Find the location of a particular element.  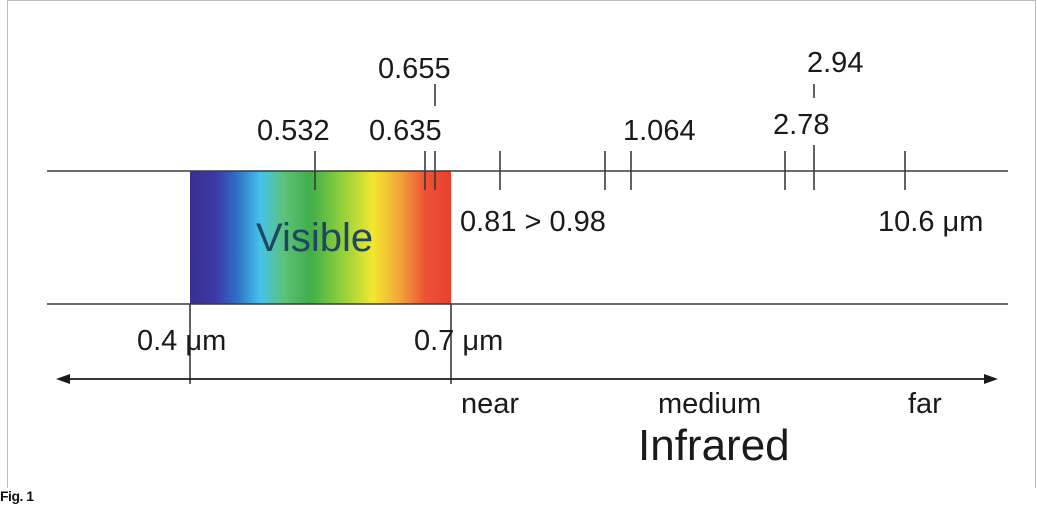

arrow-left-head is located at coordinates (63, 379).